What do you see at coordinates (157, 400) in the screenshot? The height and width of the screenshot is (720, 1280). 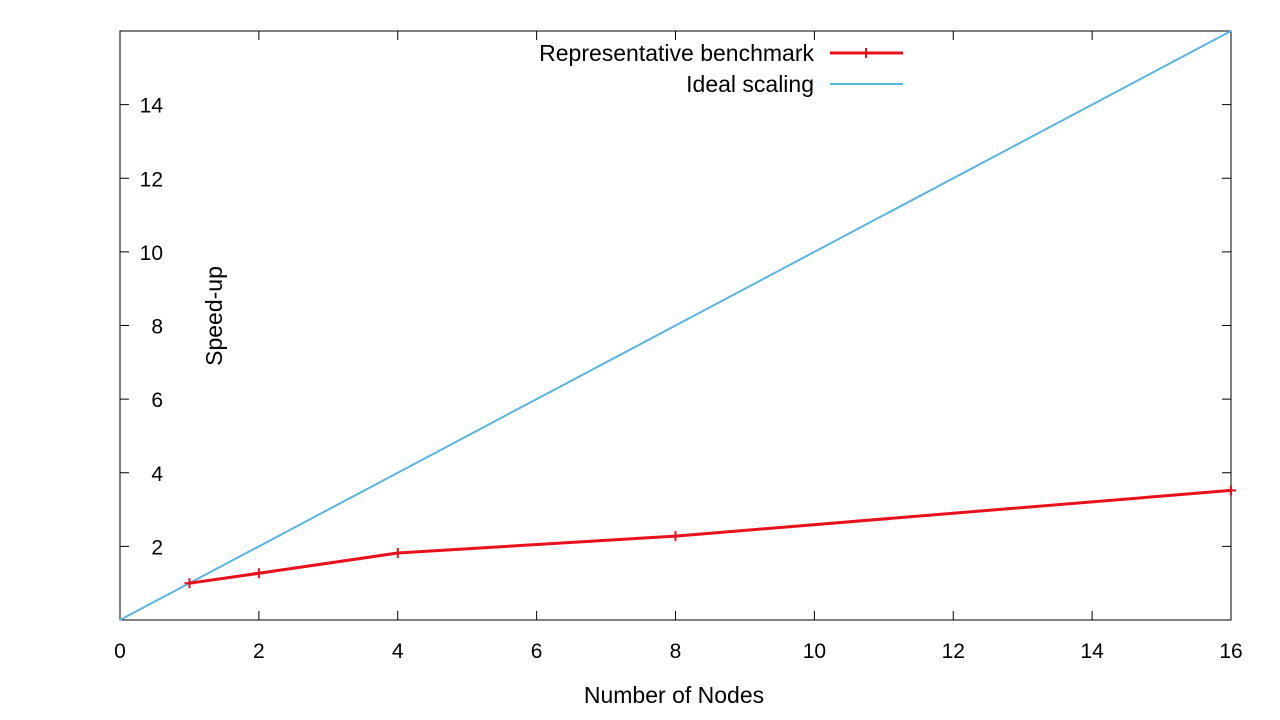 I see `y-tick-label: 6` at bounding box center [157, 400].